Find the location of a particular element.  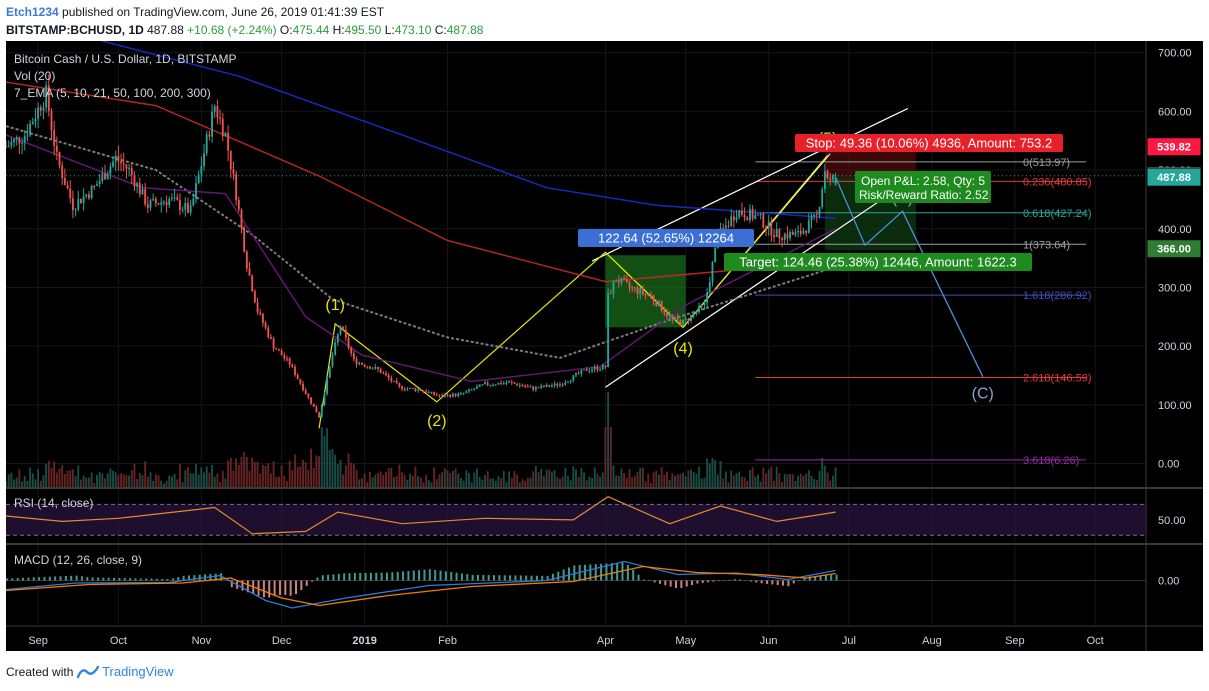

time-axis: Sep Oct Nov Dec 2019 Feb Apr May Jun Jul Aug Sep Oct is located at coordinates (565, 641).